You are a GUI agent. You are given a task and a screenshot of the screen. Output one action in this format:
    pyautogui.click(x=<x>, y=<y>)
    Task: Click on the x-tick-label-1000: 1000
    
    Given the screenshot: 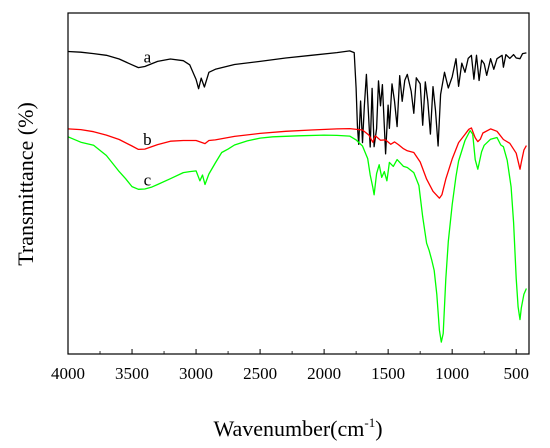 What is the action you would take?
    pyautogui.click(x=452, y=373)
    